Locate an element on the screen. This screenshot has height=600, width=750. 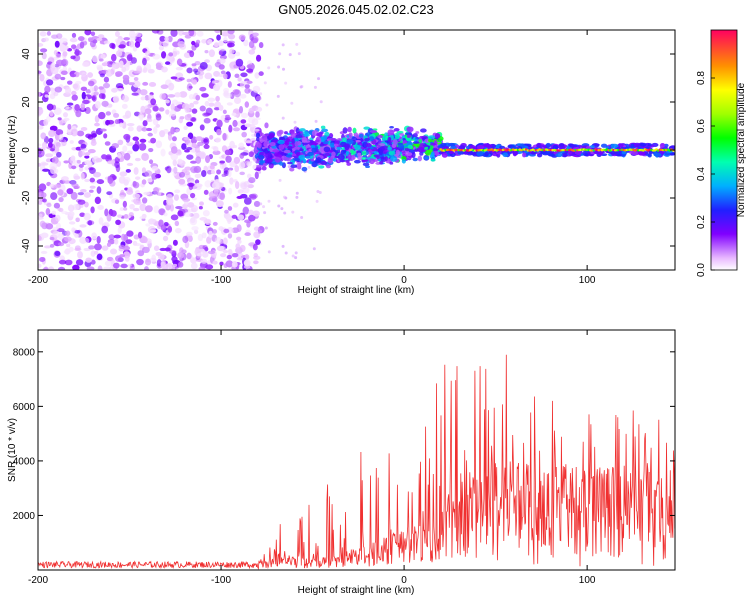
y-tick-label: 6000 is located at coordinates (24, 407).